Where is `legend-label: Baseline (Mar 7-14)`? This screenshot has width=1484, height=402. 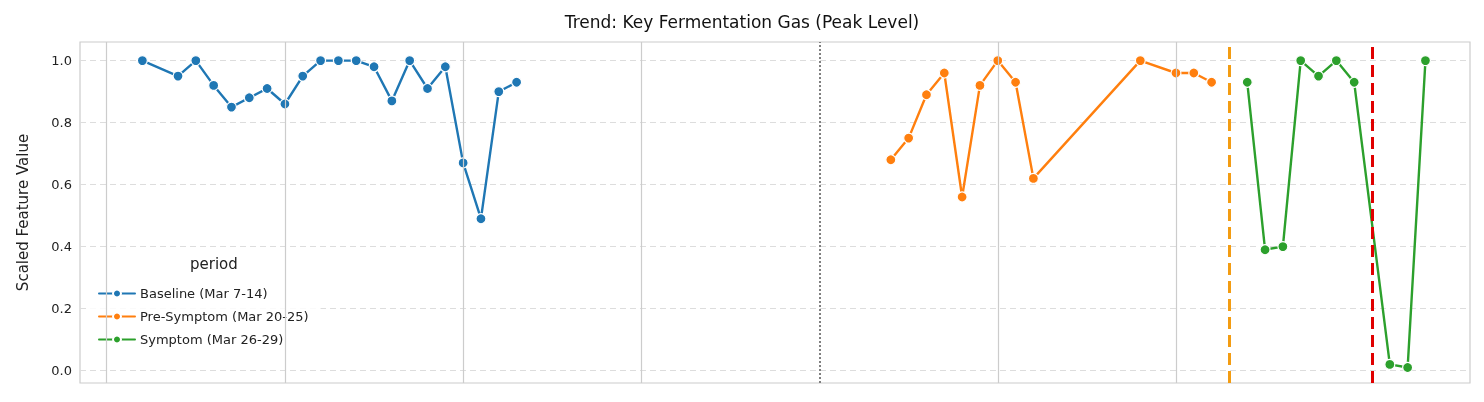 legend-label: Baseline (Mar 7-14) is located at coordinates (204, 293).